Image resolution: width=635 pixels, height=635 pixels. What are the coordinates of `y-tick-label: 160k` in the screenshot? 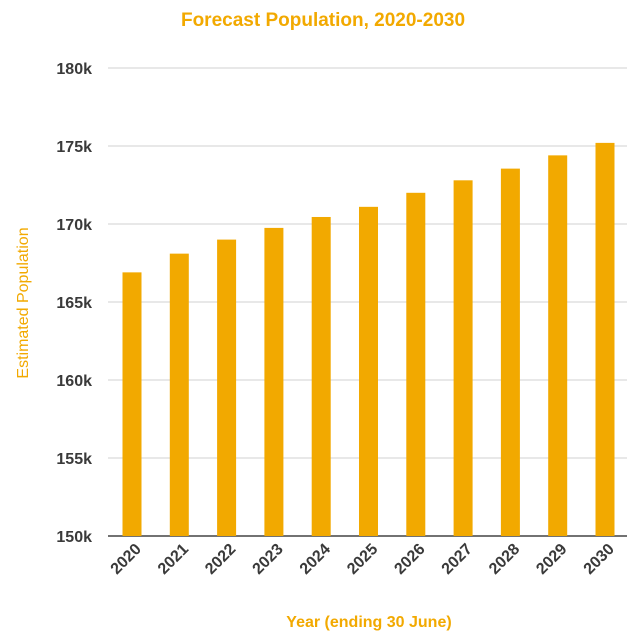 It's located at (74, 381).